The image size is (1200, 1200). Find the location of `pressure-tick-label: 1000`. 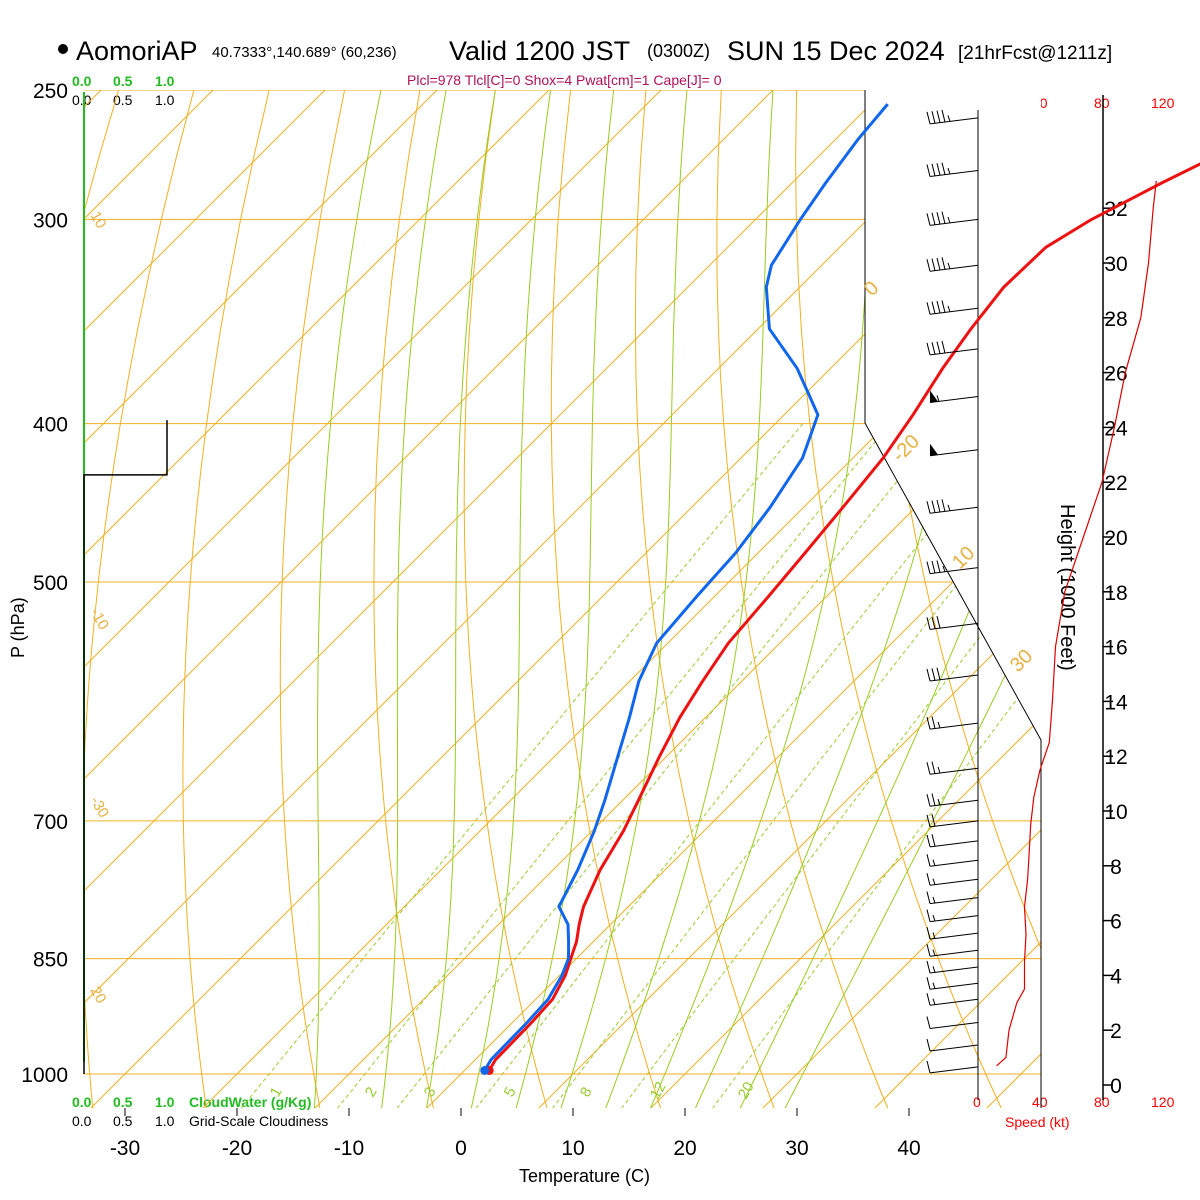

pressure-tick-label: 1000 is located at coordinates (44, 1075).